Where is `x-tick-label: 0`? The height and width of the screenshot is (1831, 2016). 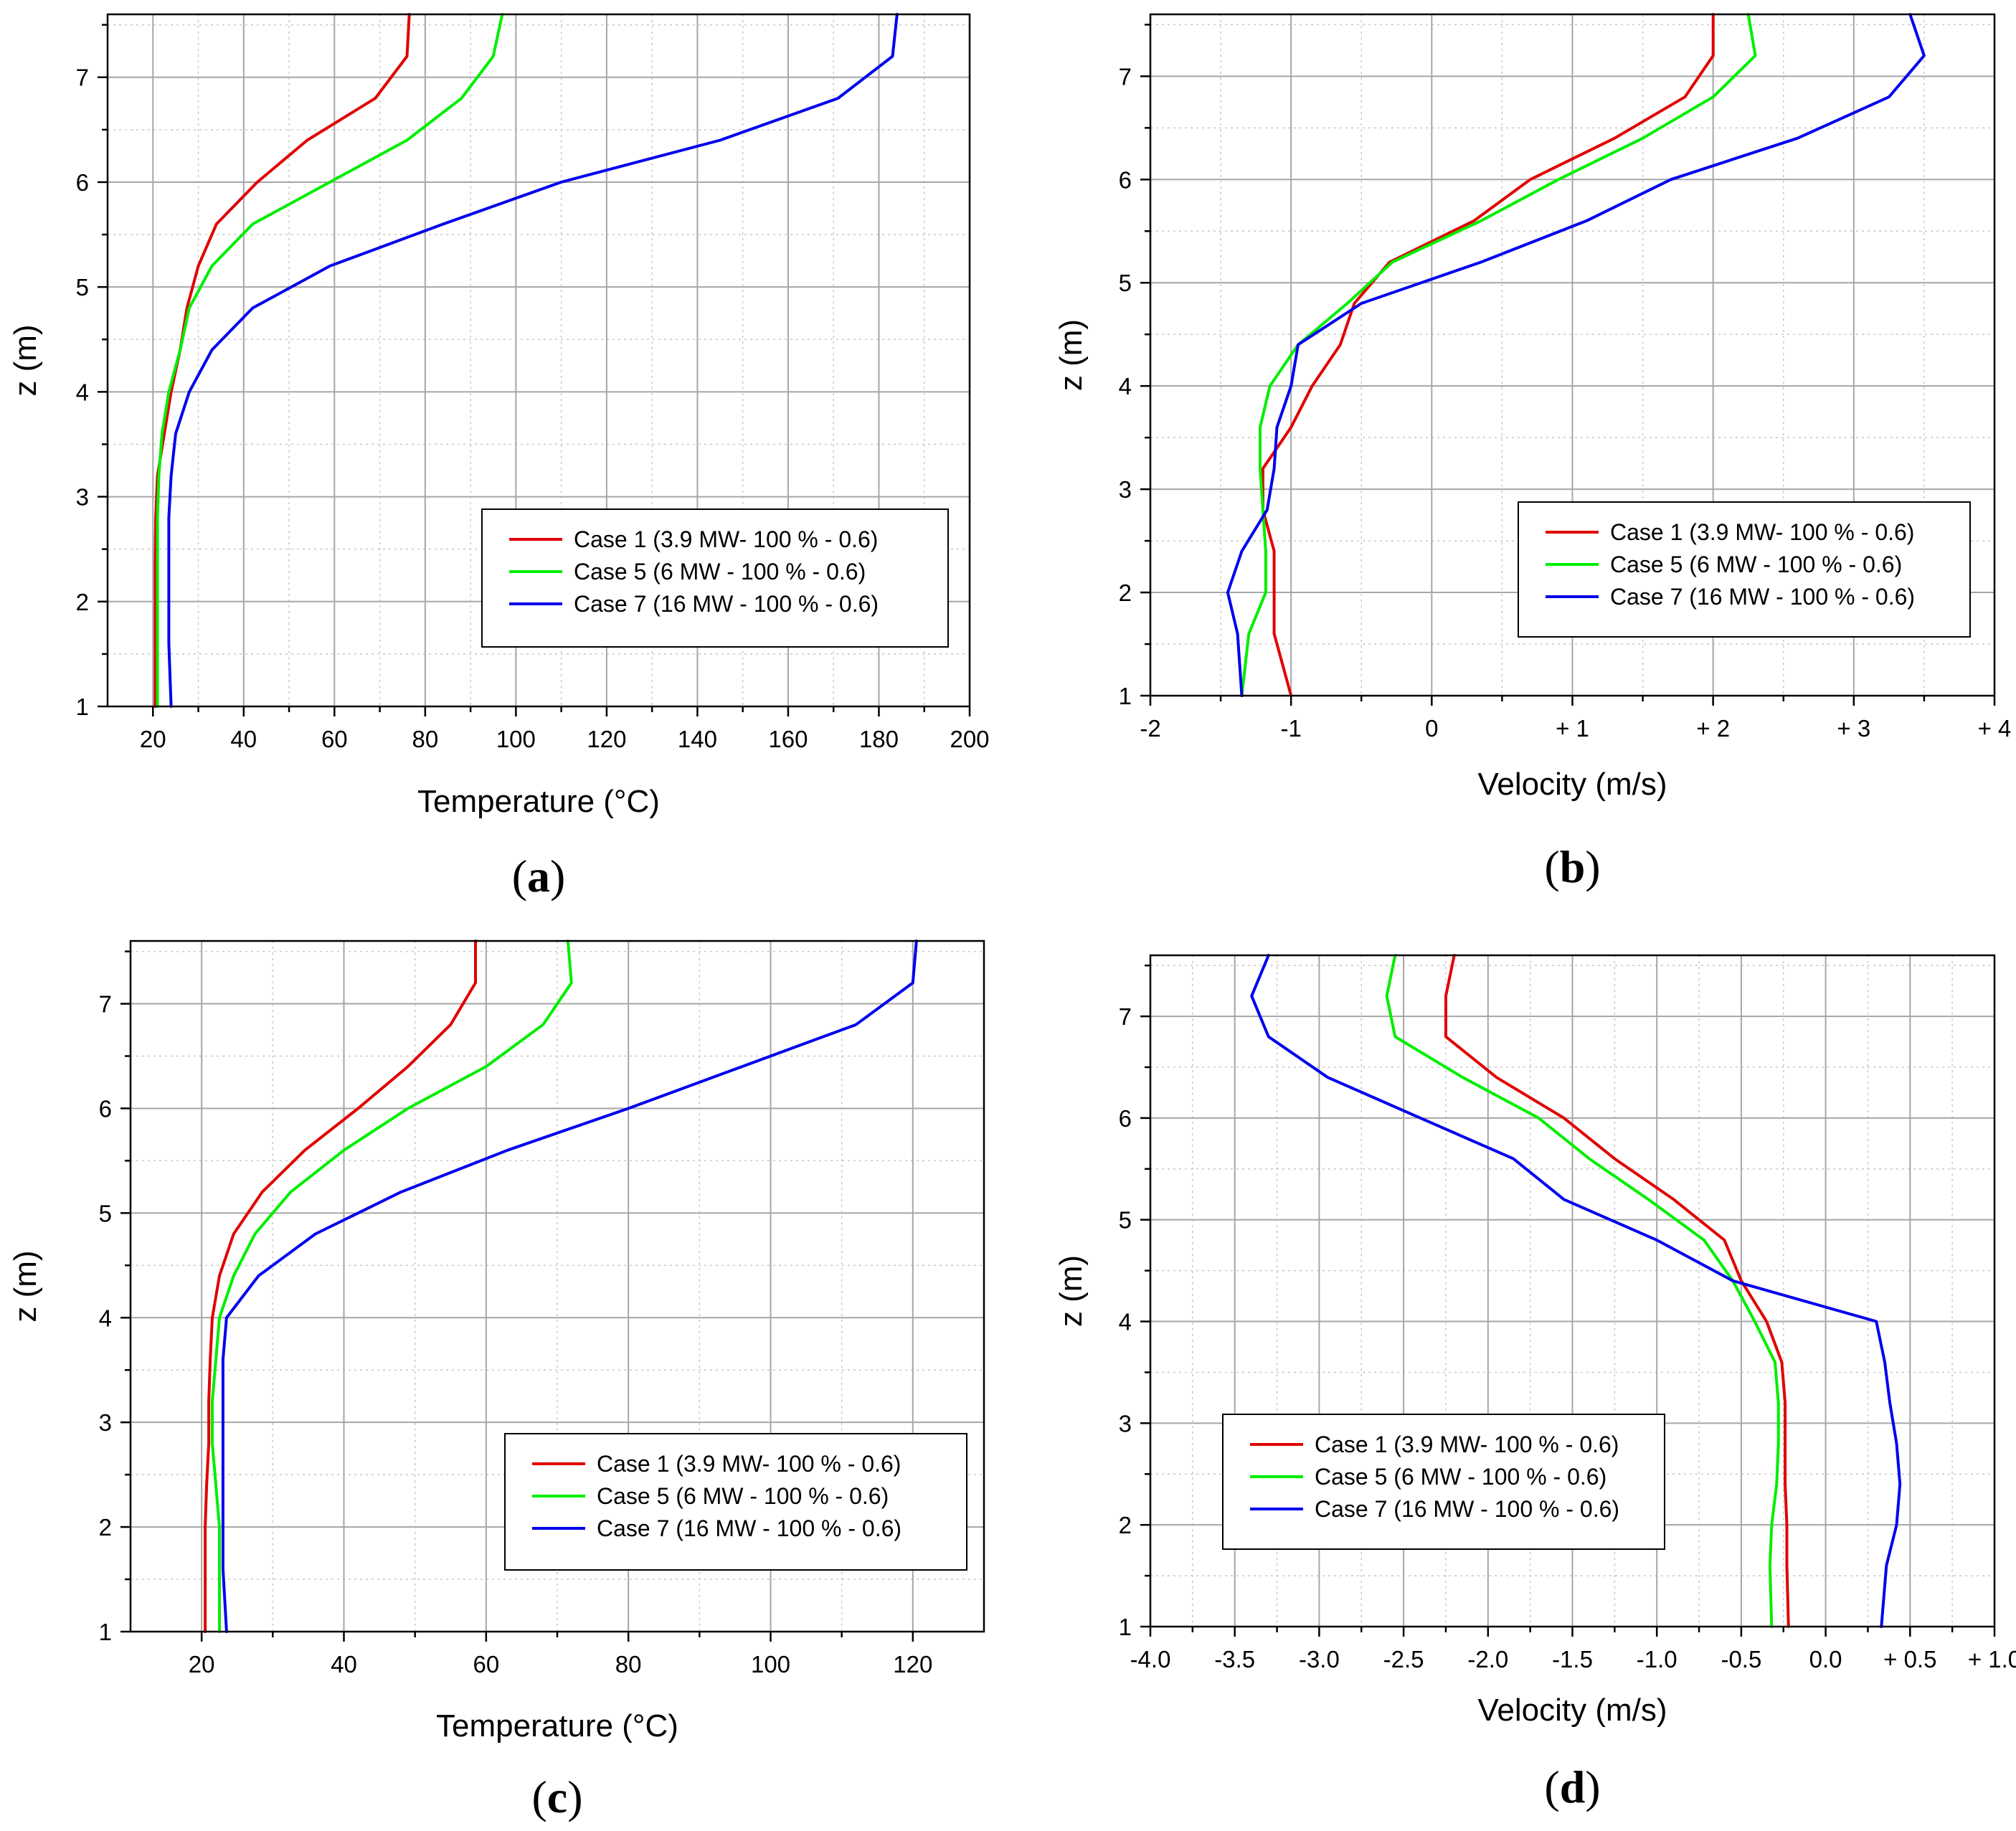
x-tick-label: 0 is located at coordinates (1431, 728).